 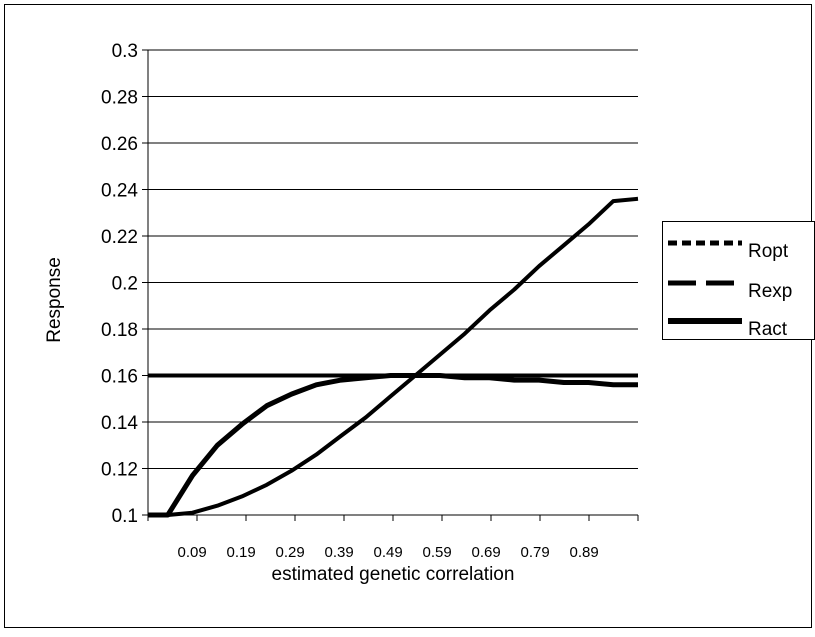 I want to click on y-tick-label: 0.1, so click(x=125, y=516).